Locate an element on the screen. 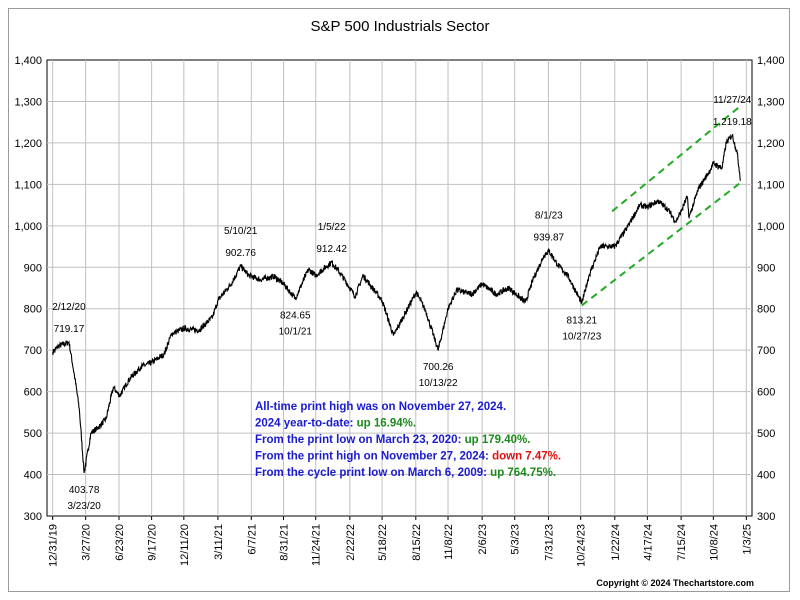 The width and height of the screenshot is (800, 600). y-tick-label-right: 400 is located at coordinates (766, 476).